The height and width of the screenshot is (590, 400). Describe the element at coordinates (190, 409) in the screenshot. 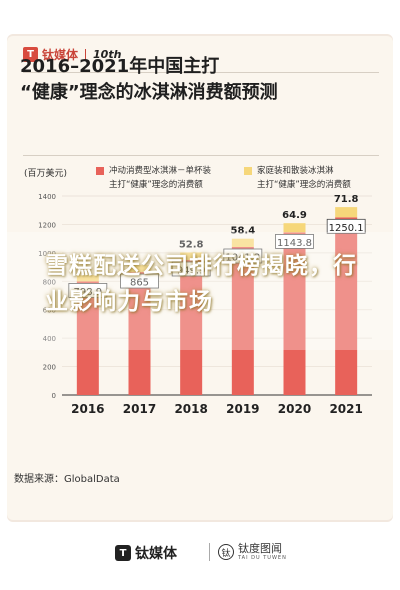

I see `x-tick-label: 2018` at that location.